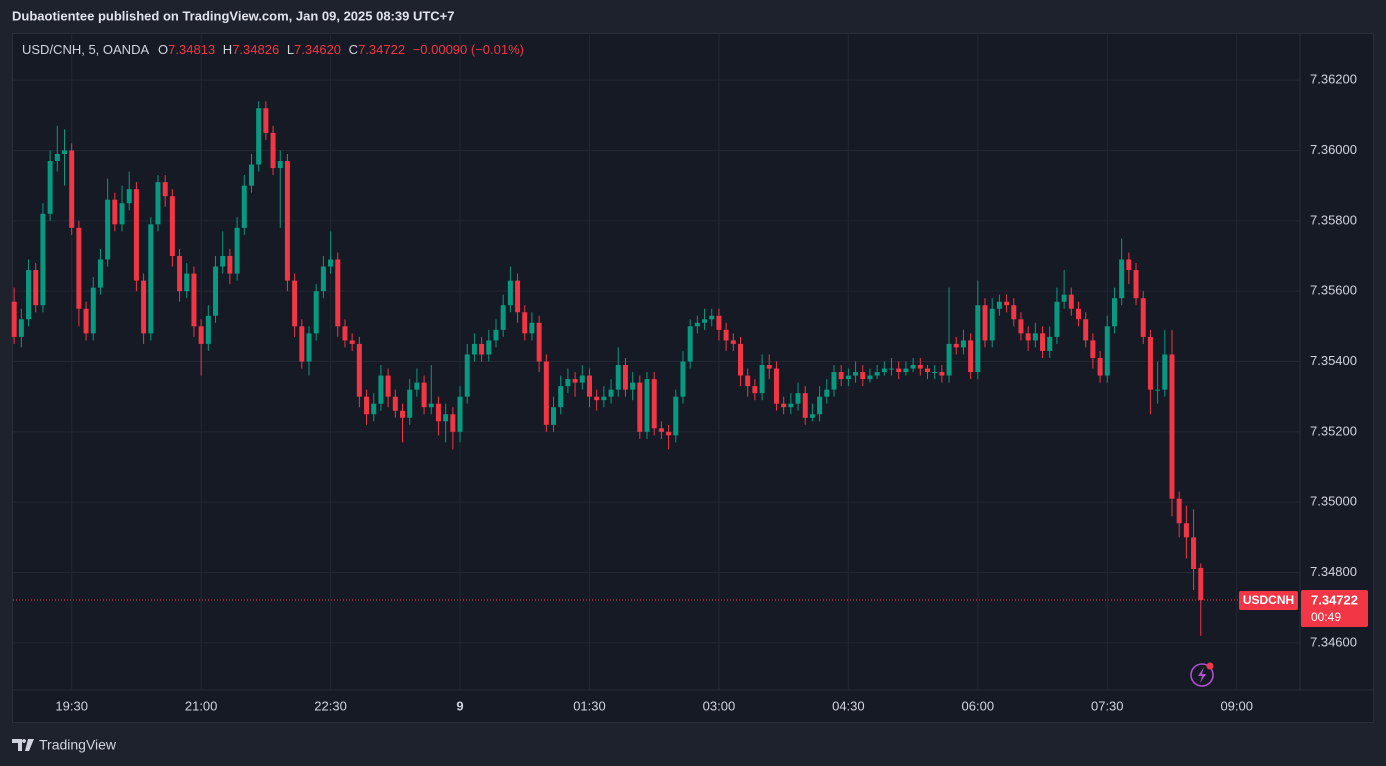  I want to click on ohlc-letter: L, so click(290, 49).